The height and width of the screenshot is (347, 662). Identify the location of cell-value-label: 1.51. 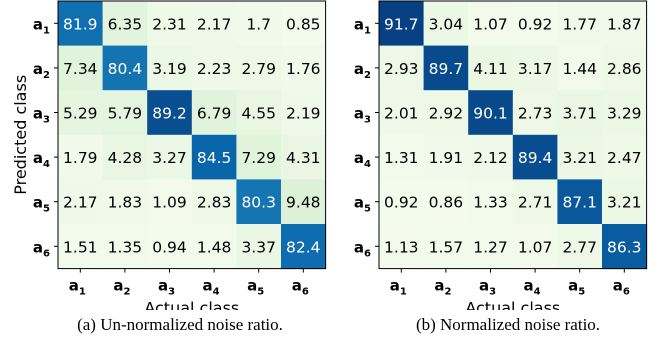
(80, 247).